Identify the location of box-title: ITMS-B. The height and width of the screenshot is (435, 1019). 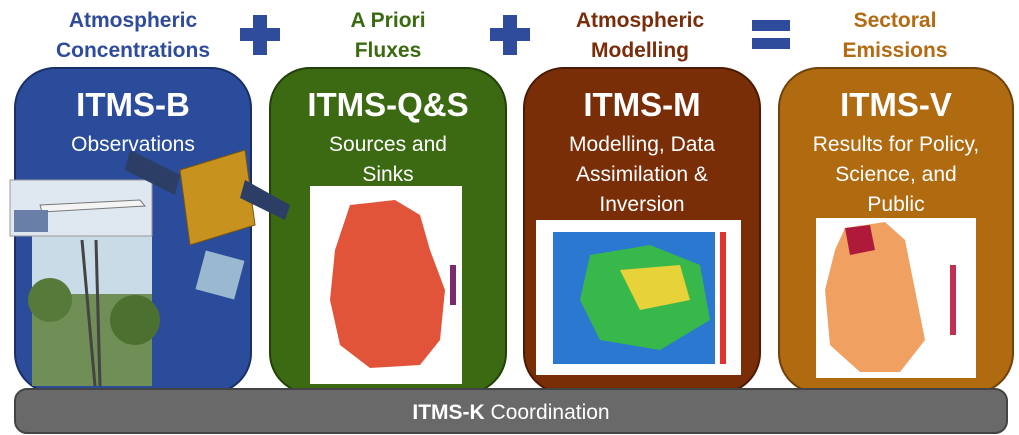
(133, 104).